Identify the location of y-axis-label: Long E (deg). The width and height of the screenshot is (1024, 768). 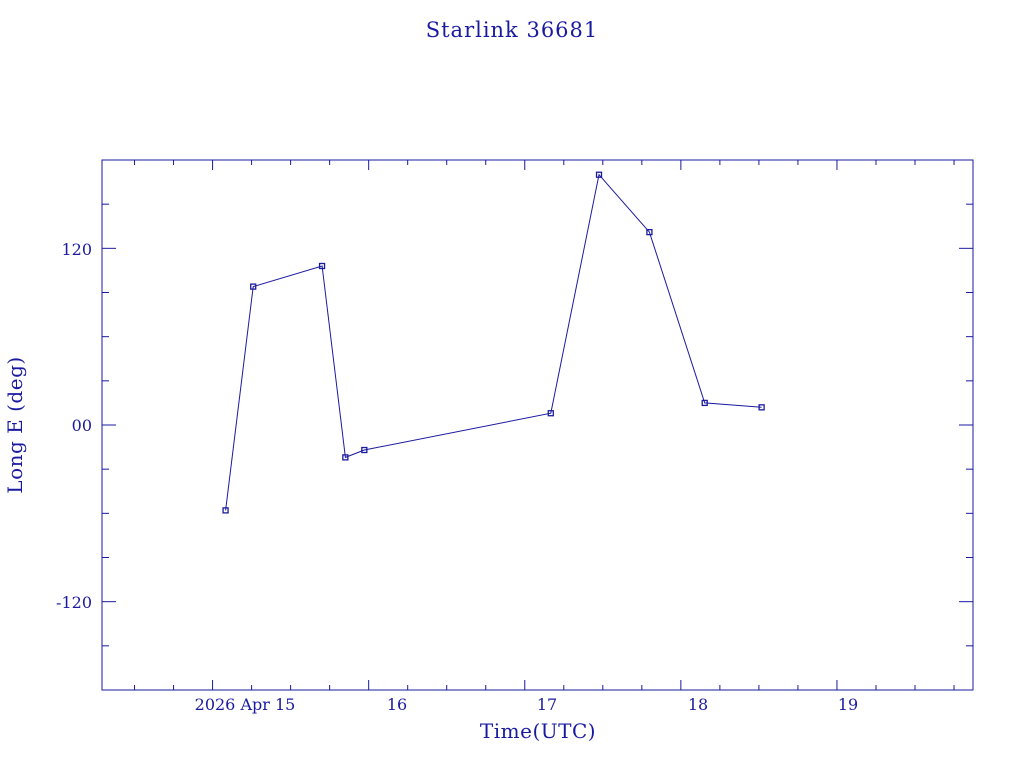
(15, 424).